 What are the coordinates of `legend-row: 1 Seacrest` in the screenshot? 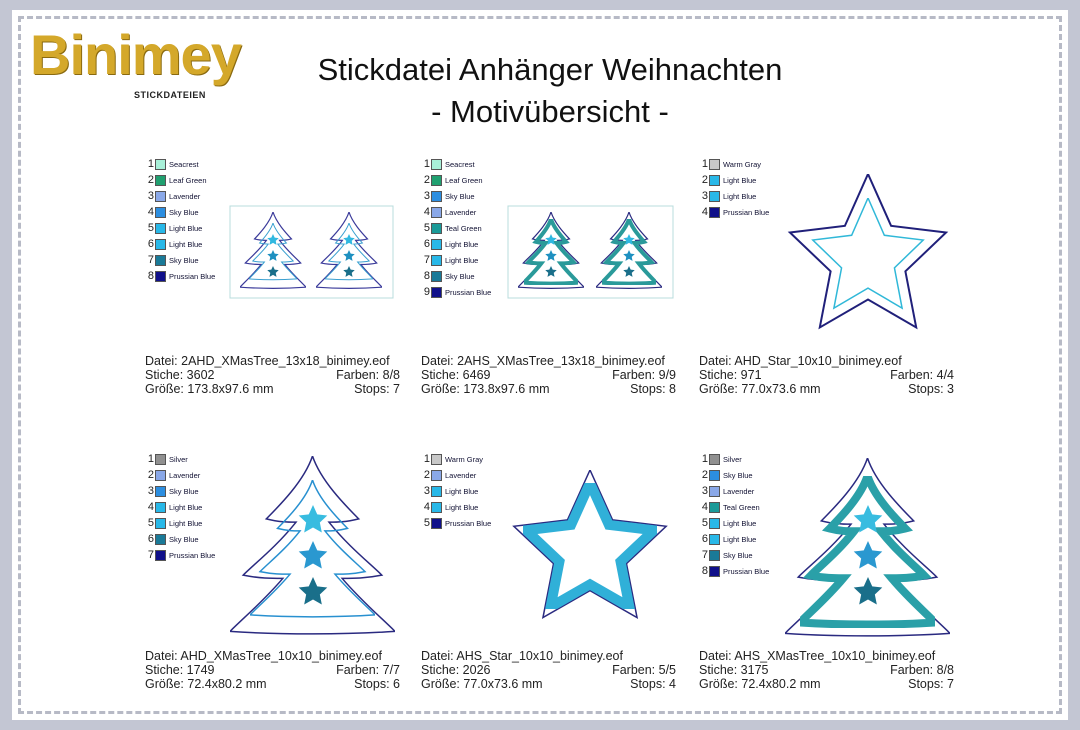 It's located at (180, 164).